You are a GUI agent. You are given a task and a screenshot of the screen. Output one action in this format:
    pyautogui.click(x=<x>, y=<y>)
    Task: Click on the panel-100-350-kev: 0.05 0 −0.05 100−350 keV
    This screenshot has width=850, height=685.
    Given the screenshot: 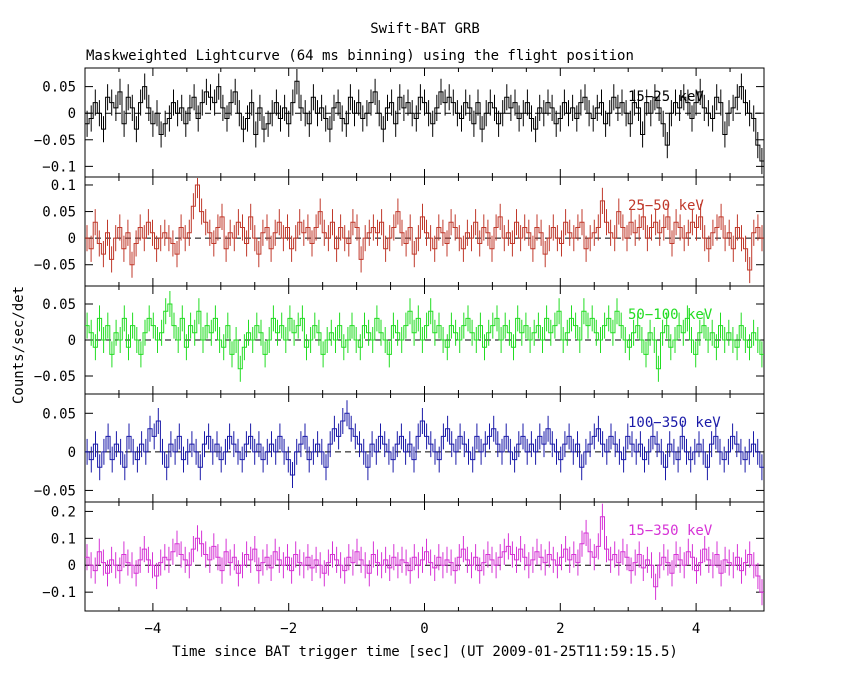 What is the action you would take?
    pyautogui.click(x=399, y=448)
    